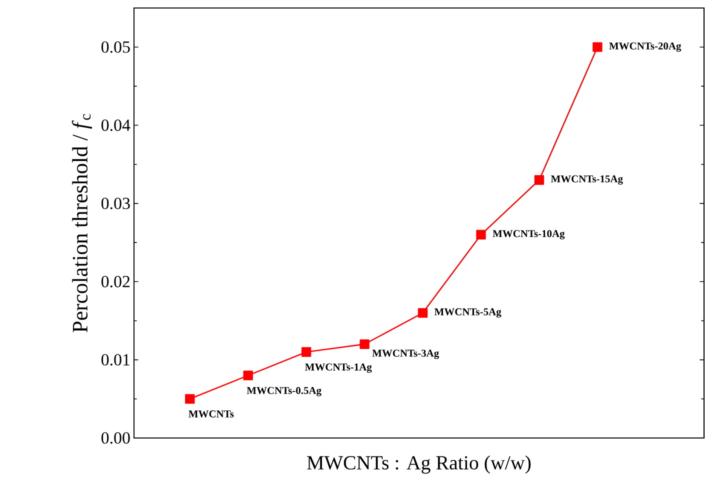  Describe the element at coordinates (528, 235) in the screenshot. I see `data-label: MWCNTs-10Ag` at that location.